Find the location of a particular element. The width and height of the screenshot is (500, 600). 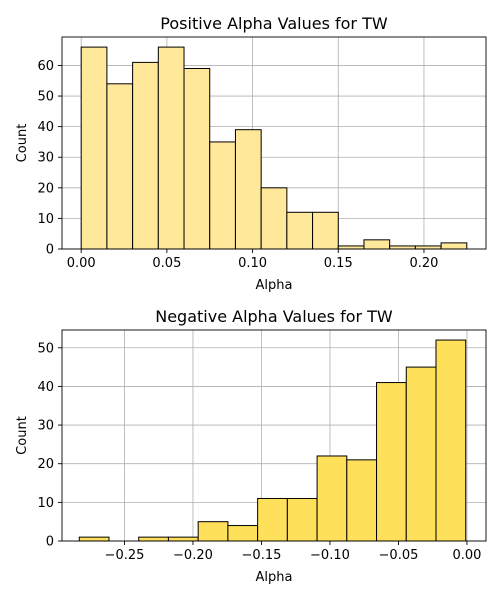

x-tick-label: −0.10 is located at coordinates (330, 555).